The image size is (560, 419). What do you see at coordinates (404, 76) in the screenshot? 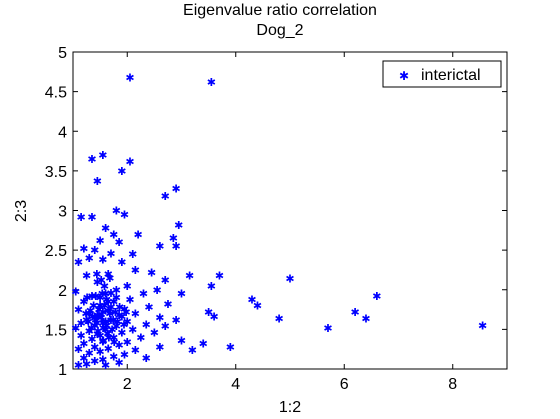
I see `legend-marker: ✱` at bounding box center [404, 76].